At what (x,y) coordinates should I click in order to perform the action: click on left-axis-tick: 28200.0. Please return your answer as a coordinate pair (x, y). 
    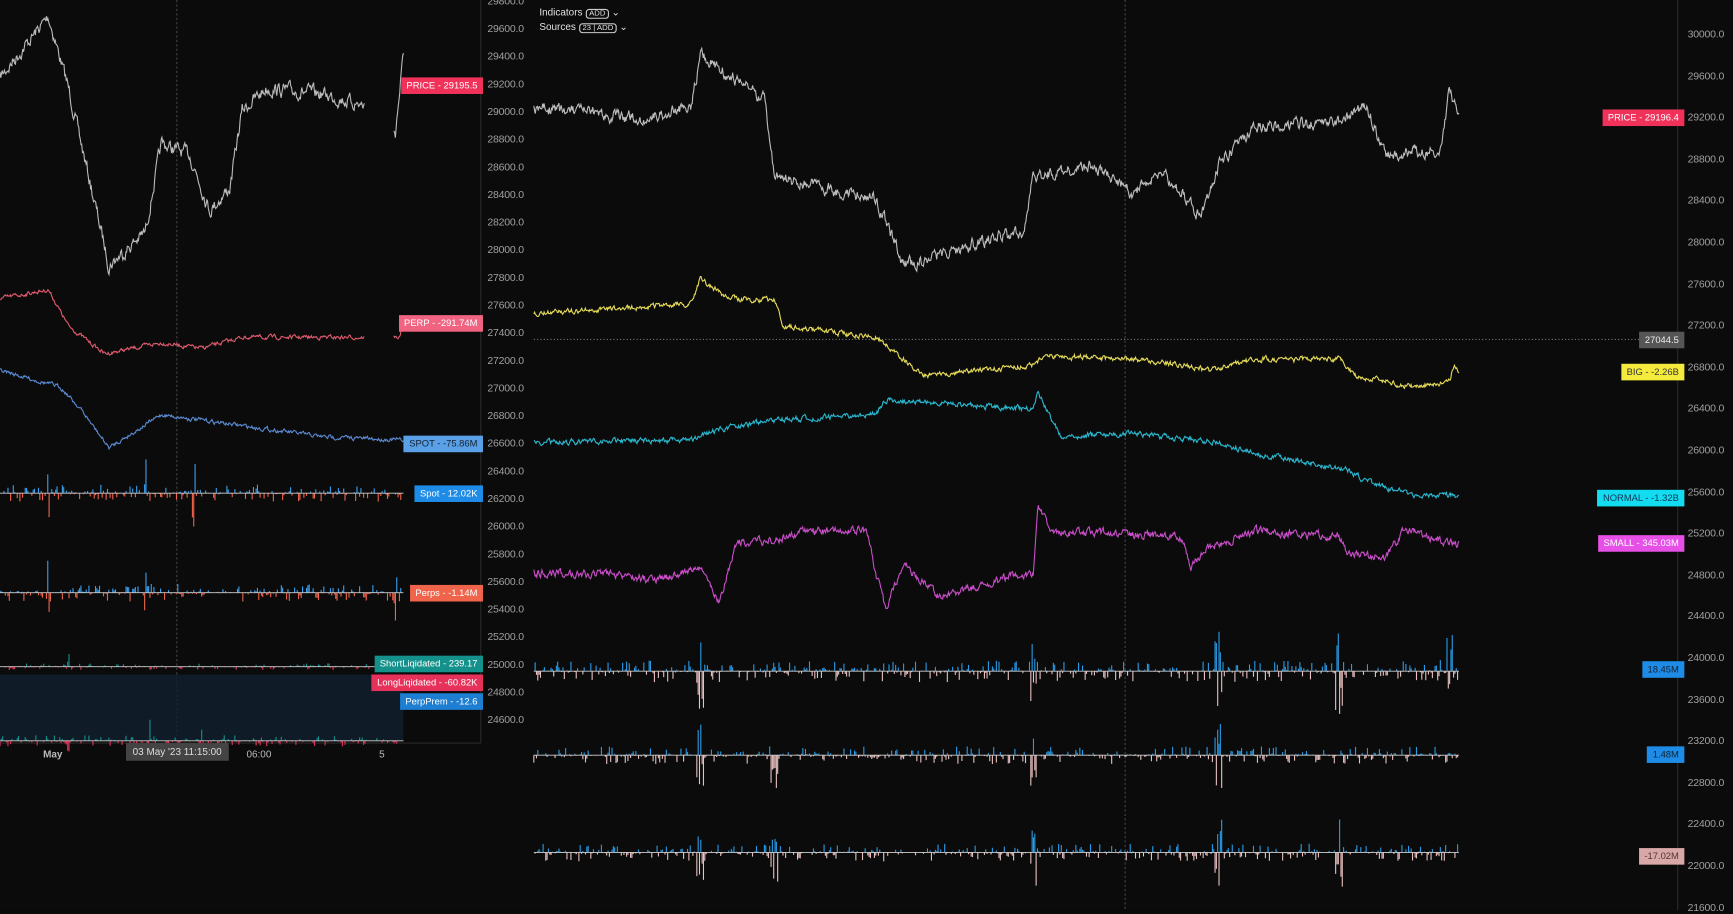
    Looking at the image, I should click on (505, 222).